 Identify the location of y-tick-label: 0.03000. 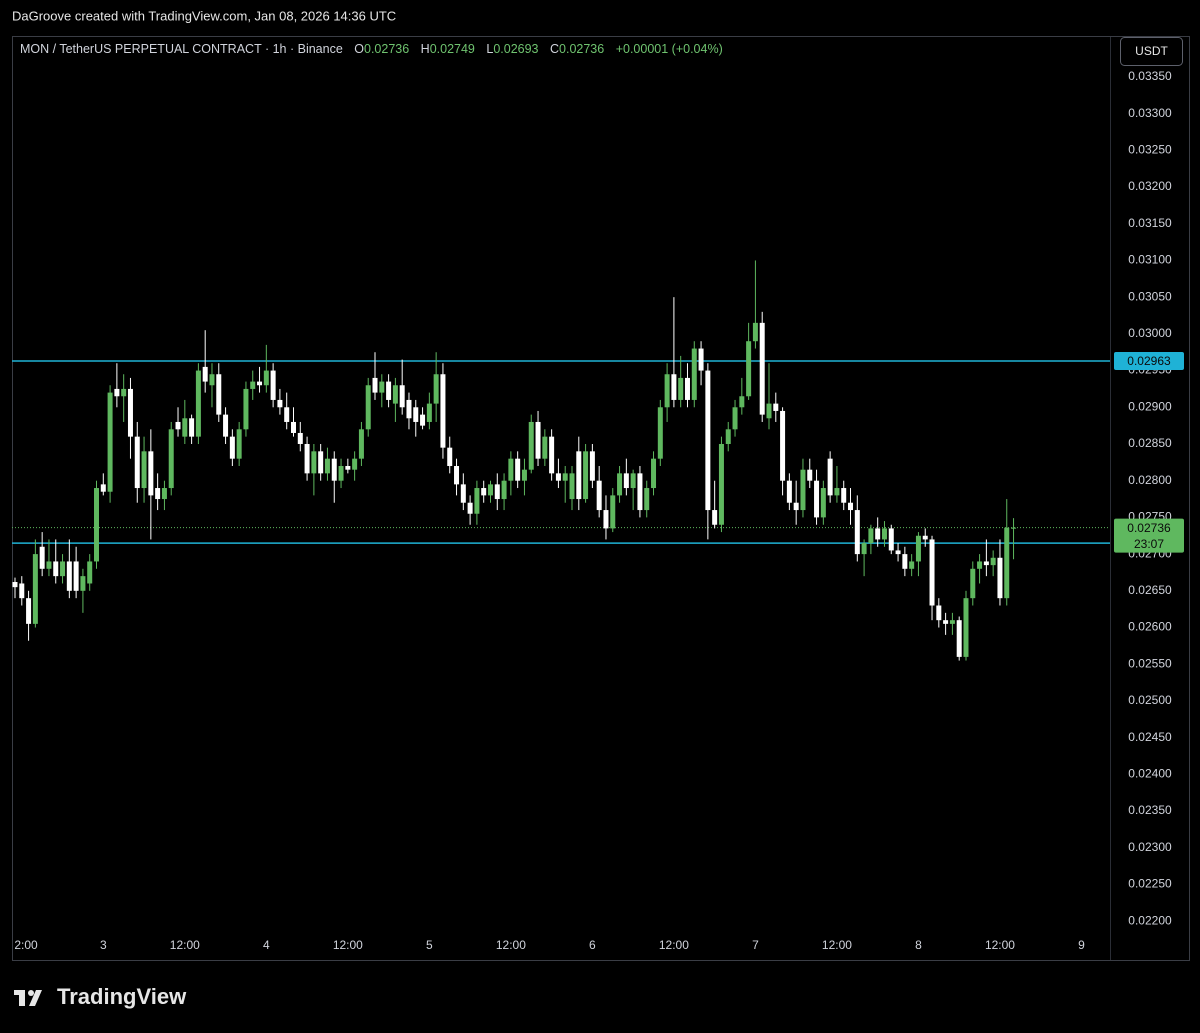
(1150, 333).